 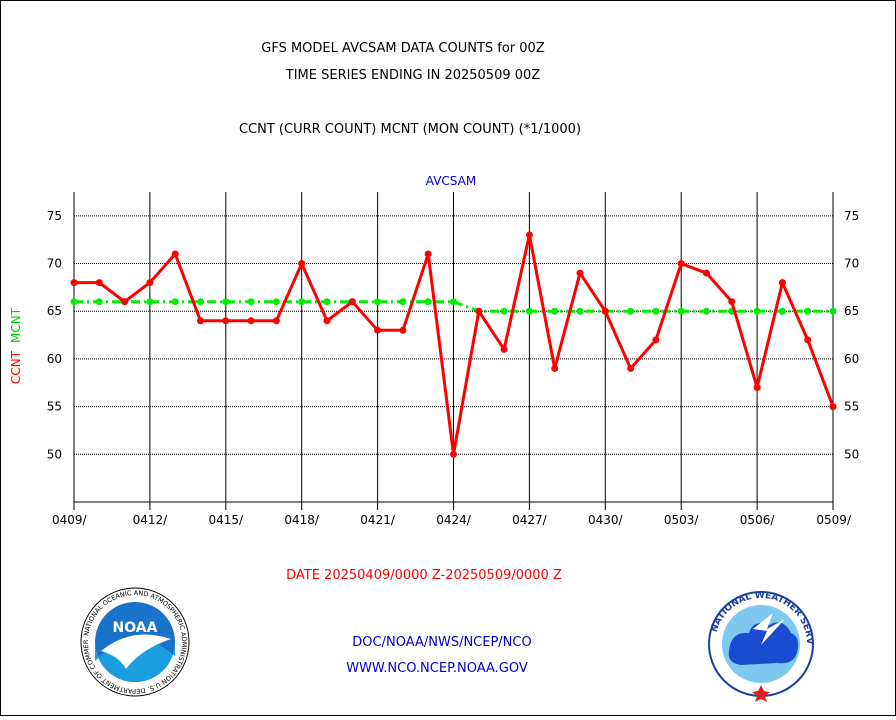 I want to click on y-tick-label-right: 75, so click(x=851, y=216).